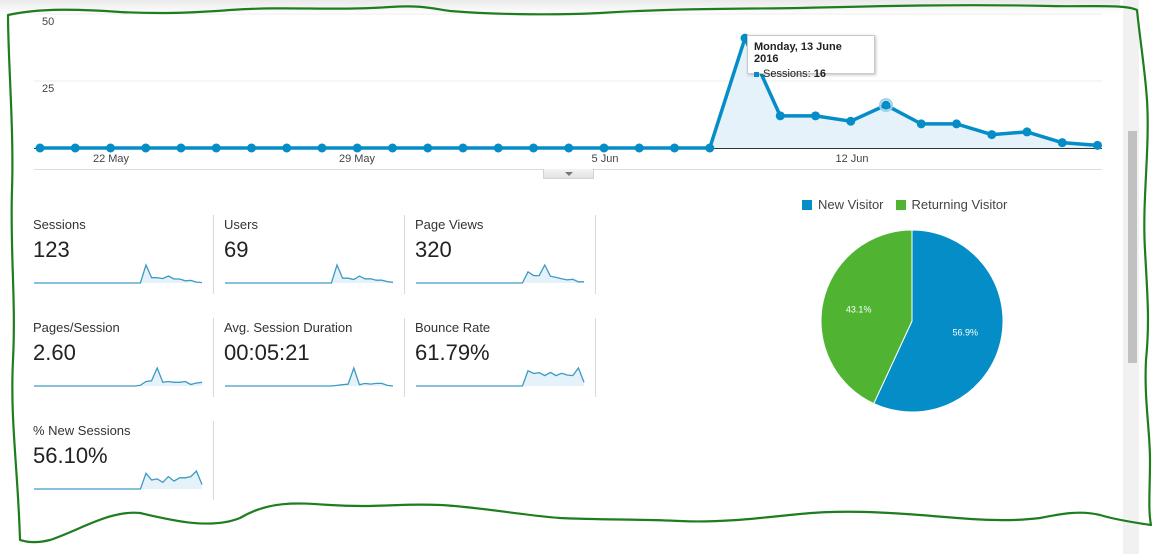 The image size is (1157, 554). I want to click on metric-value: 123, so click(51, 249).